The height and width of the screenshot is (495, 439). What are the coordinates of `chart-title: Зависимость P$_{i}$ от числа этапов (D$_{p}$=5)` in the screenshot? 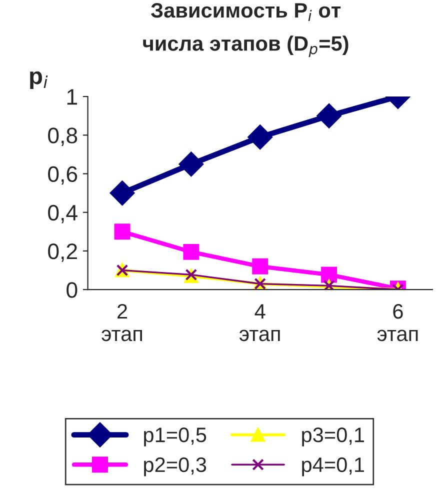 It's located at (245, 30).